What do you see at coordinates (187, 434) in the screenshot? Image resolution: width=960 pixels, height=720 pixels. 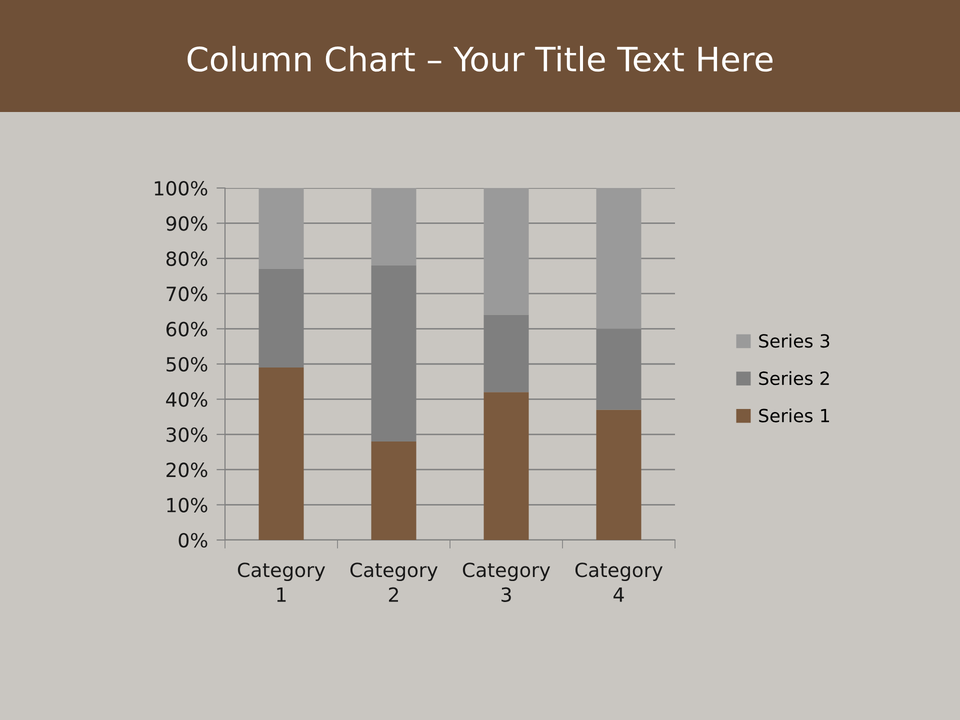 I see `y-tick-label: 30%` at bounding box center [187, 434].